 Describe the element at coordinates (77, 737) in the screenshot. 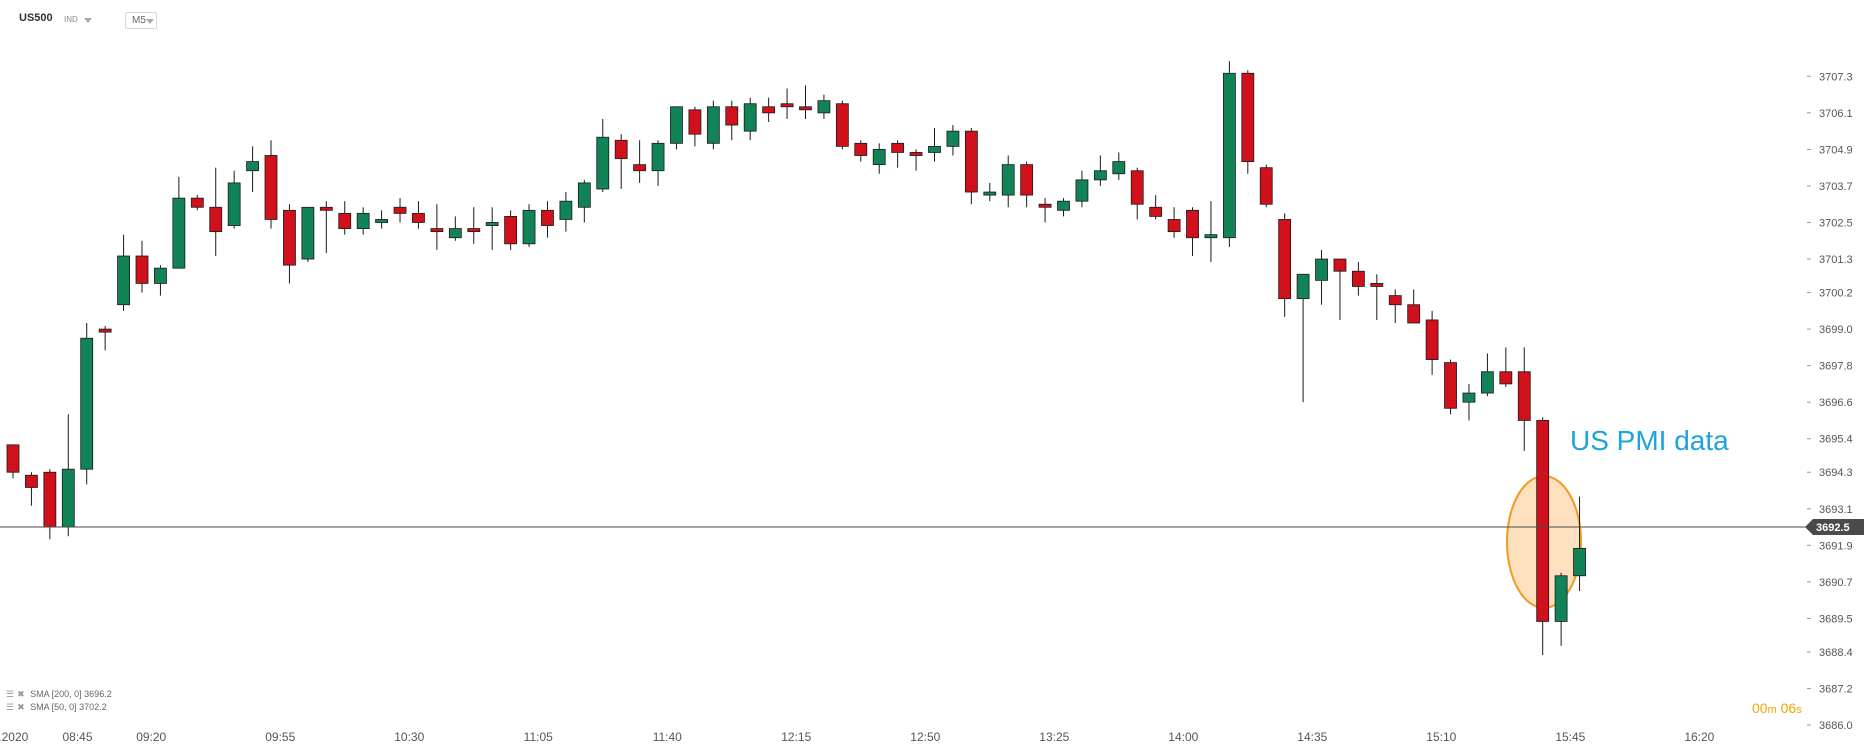

I see `x-tick-label: 08:45` at that location.